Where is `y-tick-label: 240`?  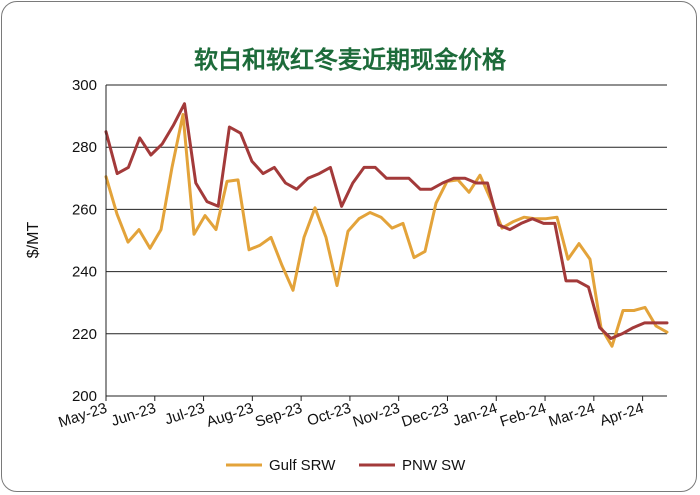 y-tick-label: 240 is located at coordinates (84, 272).